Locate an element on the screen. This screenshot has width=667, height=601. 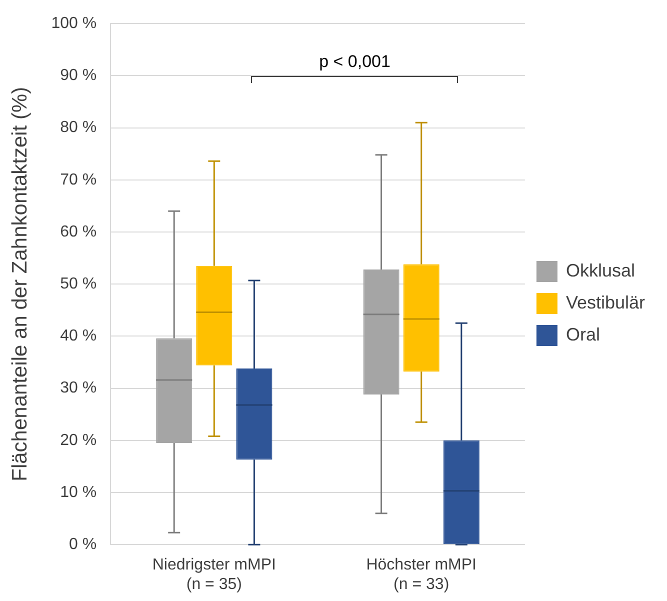
y-axis-title: Flächenanteile an der Zahnkontaktzeit (%) is located at coordinates (20, 284).